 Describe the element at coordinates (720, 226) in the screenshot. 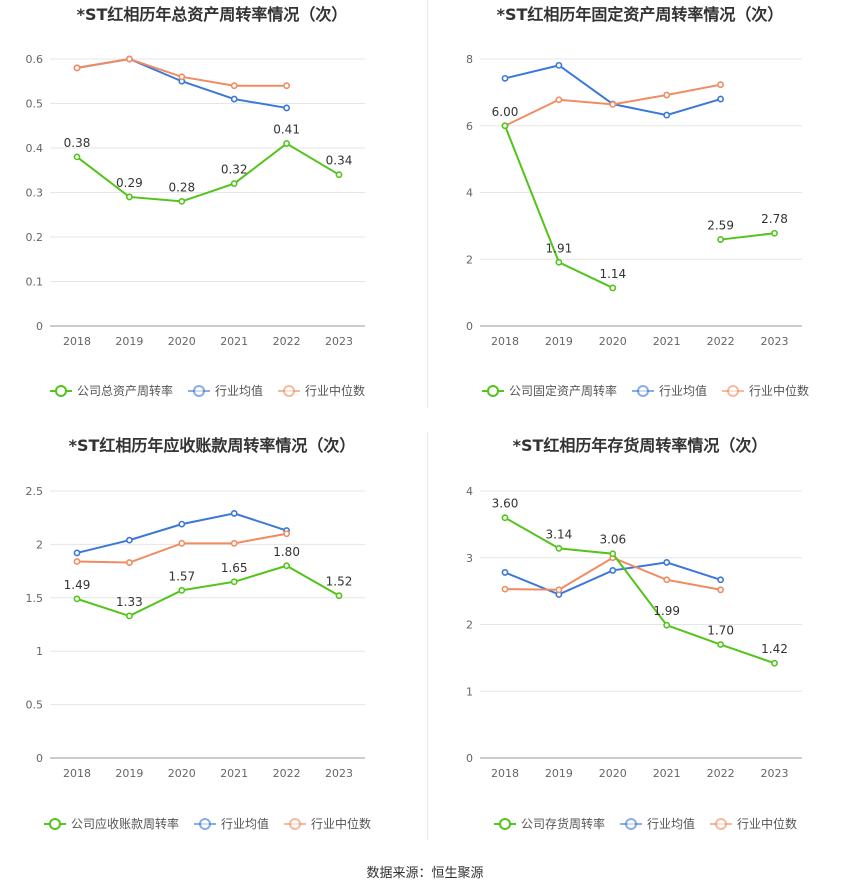

I see `data-label: 2.59` at that location.